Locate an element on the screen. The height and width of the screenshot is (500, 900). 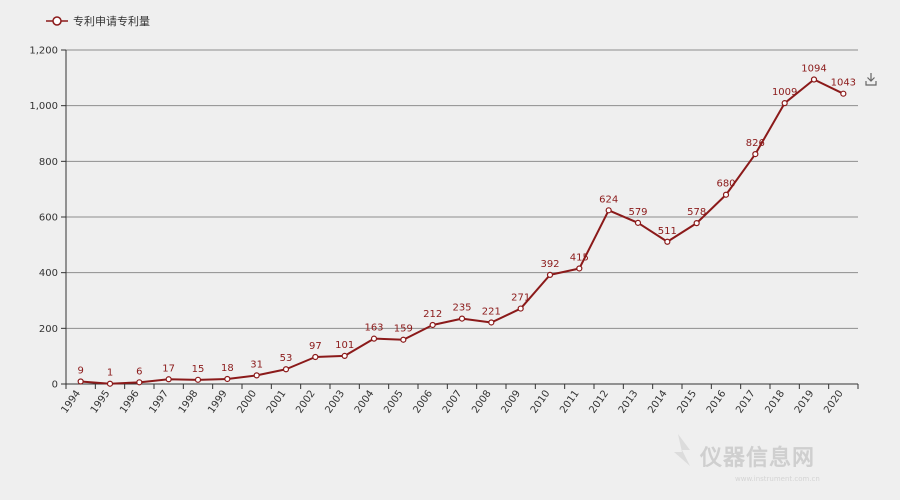
x-tick-label: 1995 is located at coordinates (101, 401).